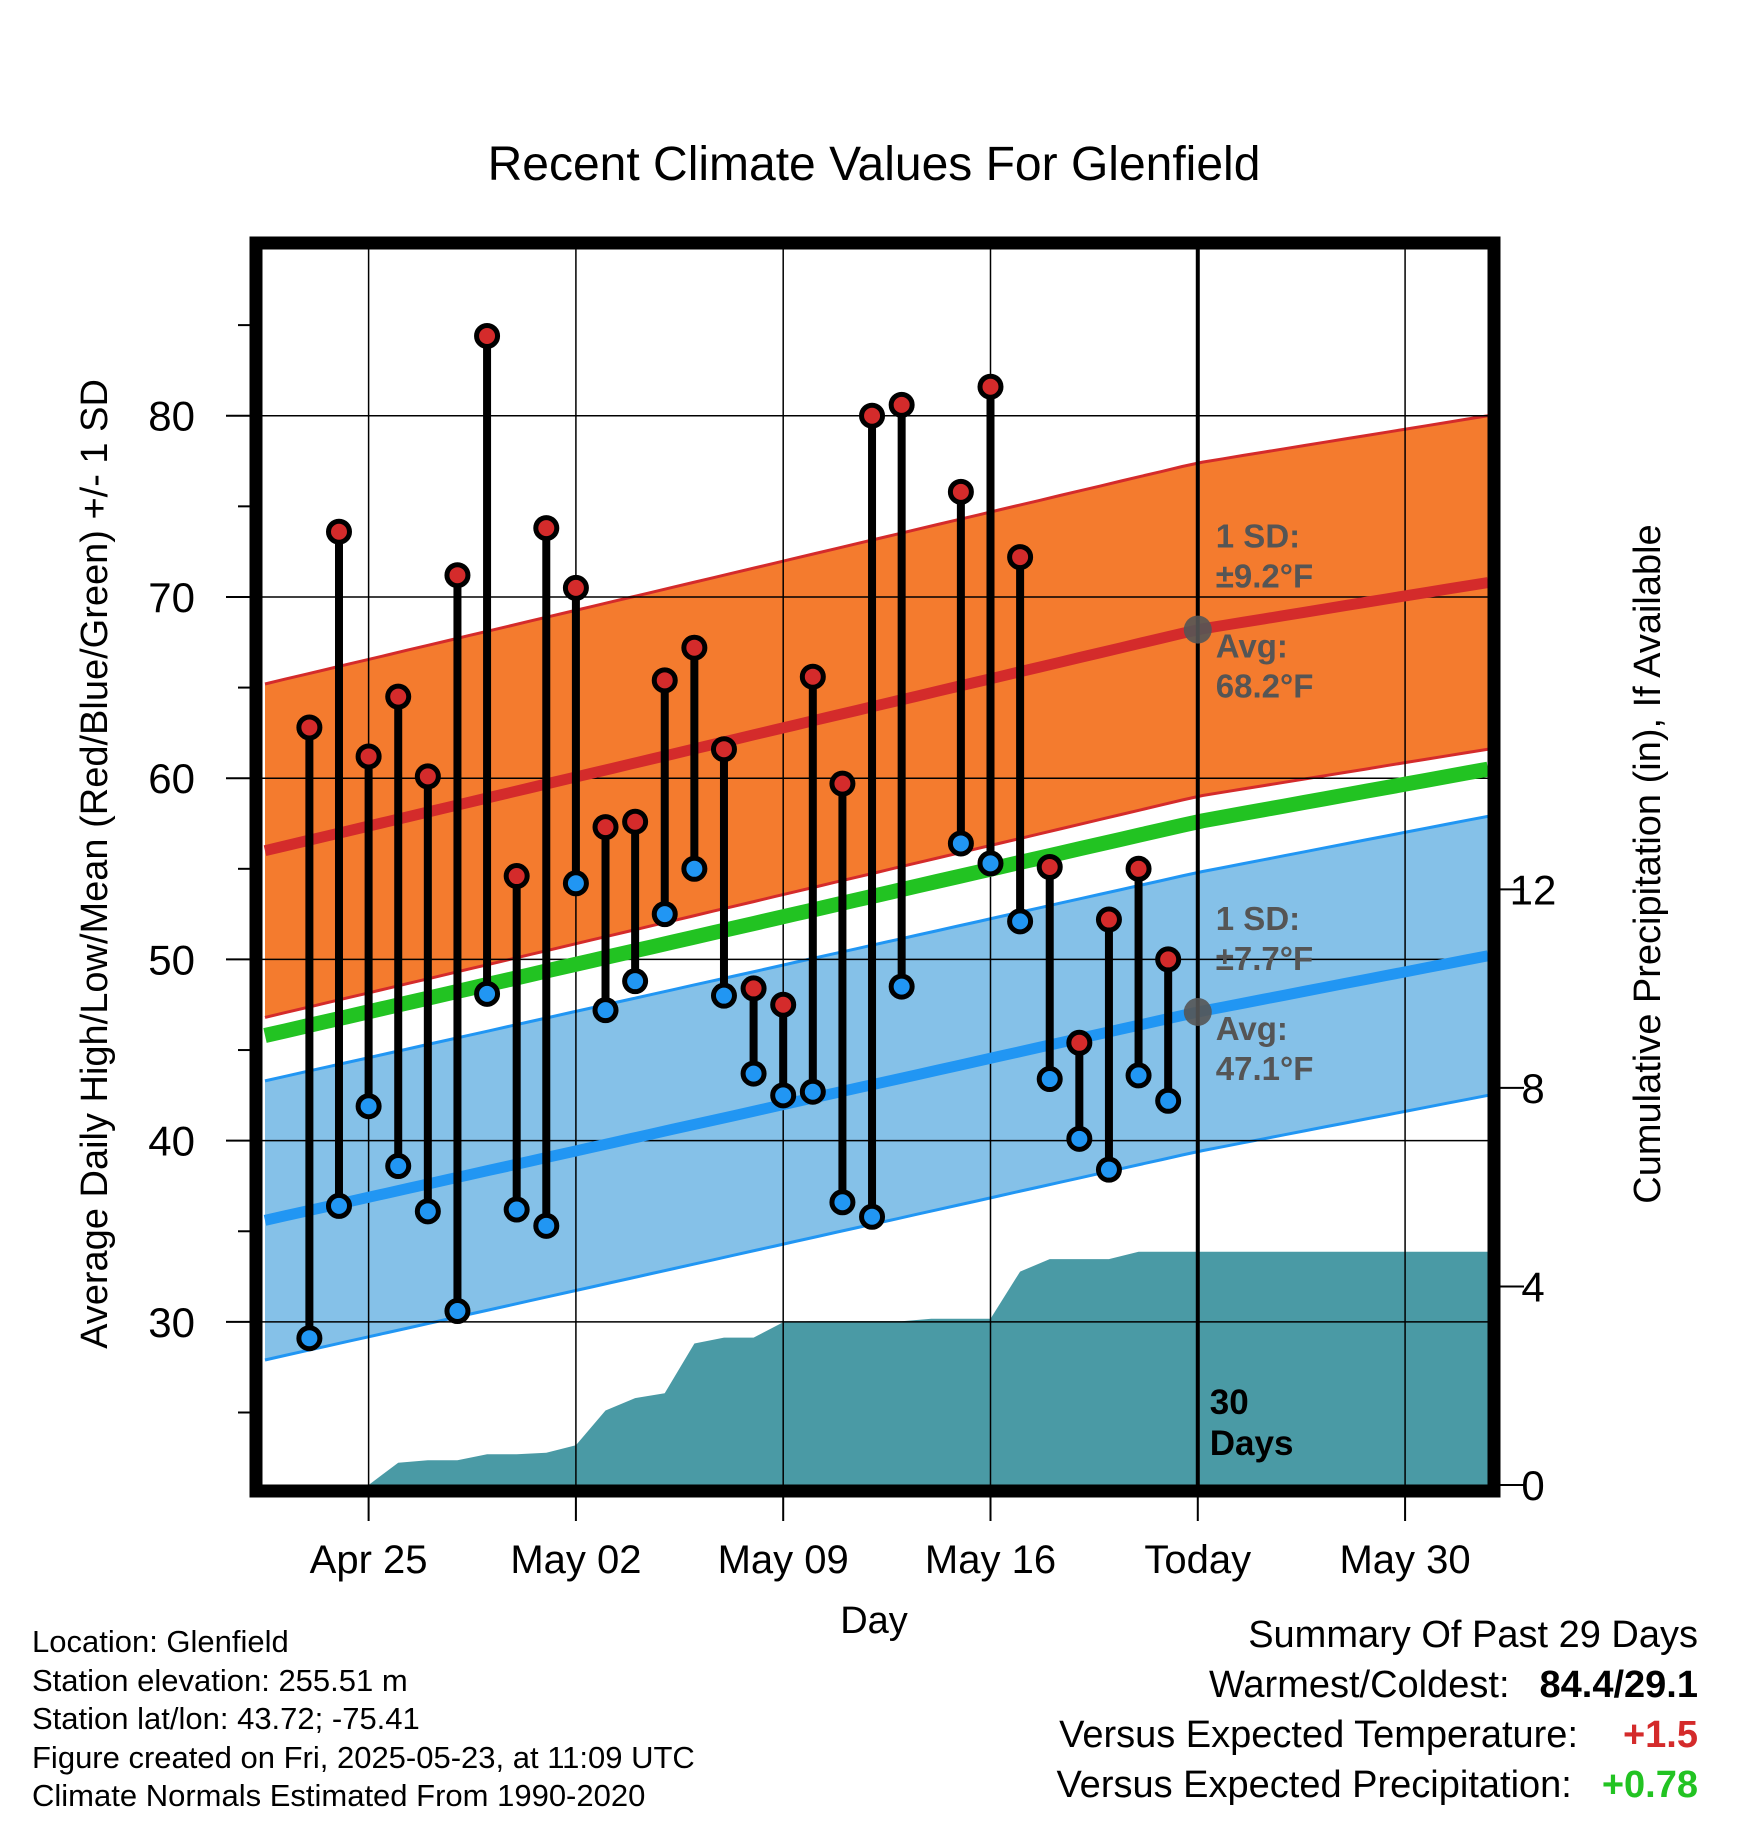  What do you see at coordinates (1197, 1011) in the screenshot?
I see `today-low-normal-marker` at bounding box center [1197, 1011].